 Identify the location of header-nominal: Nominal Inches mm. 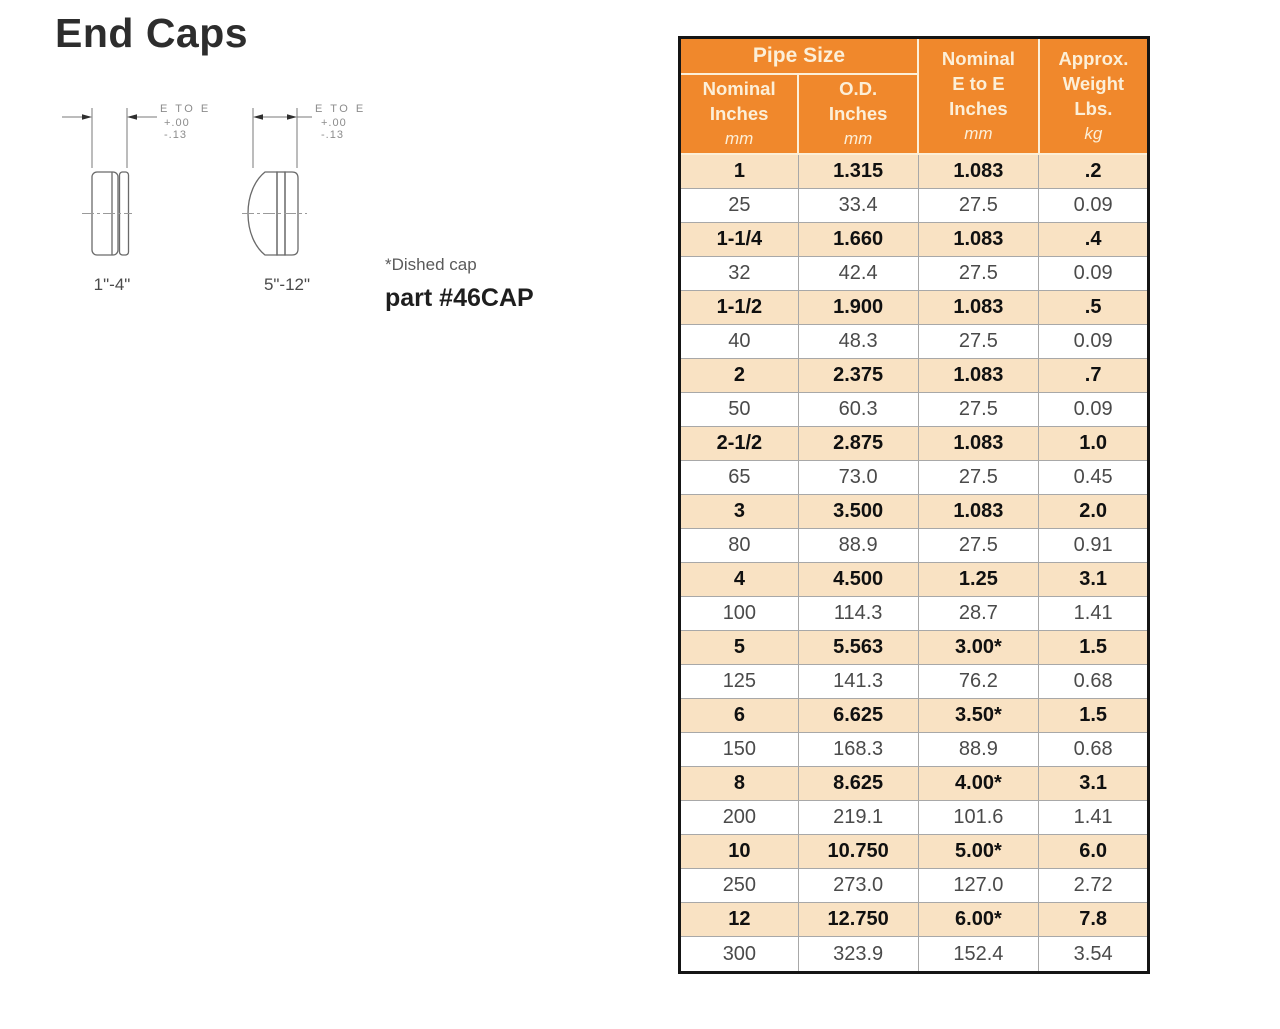
(739, 113).